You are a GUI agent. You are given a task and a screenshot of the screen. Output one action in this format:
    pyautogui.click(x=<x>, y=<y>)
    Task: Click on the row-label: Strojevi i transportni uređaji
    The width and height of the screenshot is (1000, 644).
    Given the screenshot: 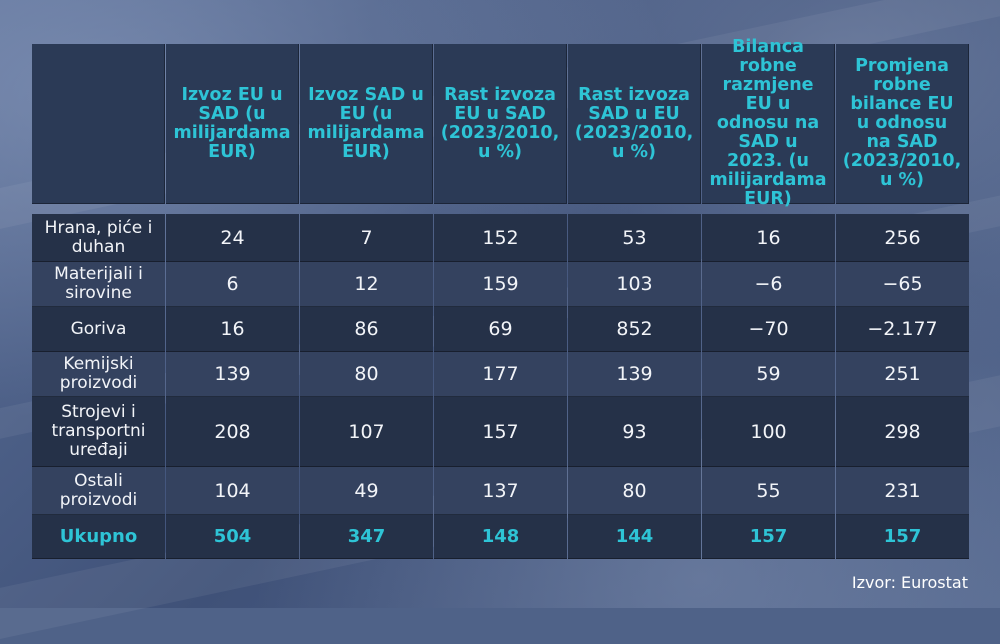 What is the action you would take?
    pyautogui.click(x=98, y=432)
    